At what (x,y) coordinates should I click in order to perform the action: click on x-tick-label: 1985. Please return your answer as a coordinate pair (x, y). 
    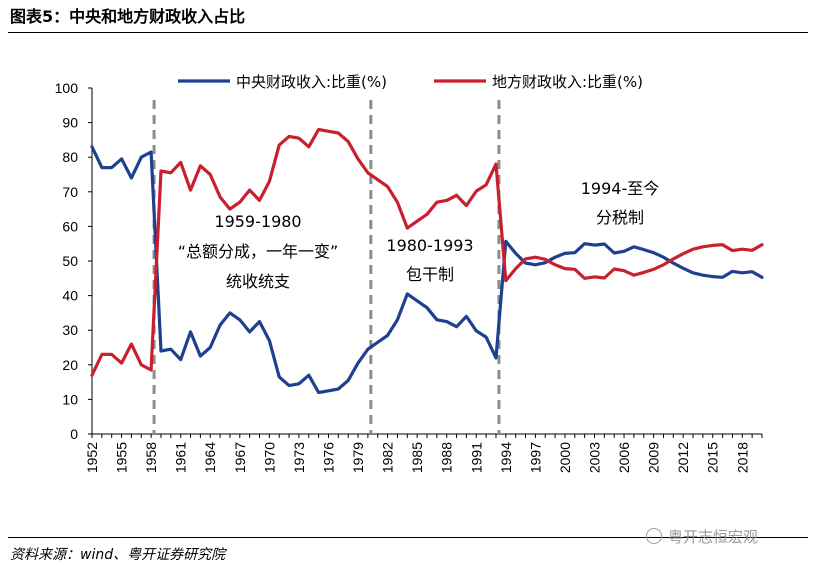
    Looking at the image, I should click on (417, 457).